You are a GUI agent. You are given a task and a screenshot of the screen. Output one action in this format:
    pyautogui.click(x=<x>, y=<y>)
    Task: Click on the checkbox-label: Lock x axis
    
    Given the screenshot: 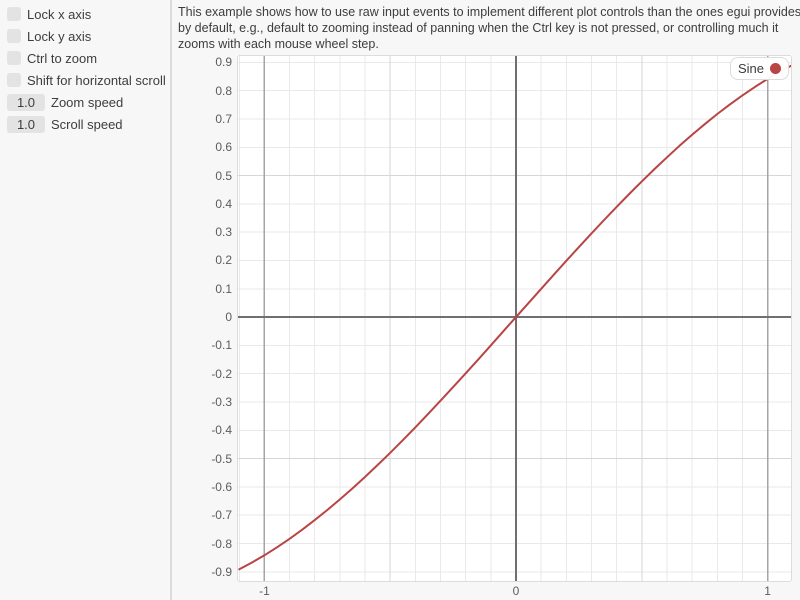 What is the action you would take?
    pyautogui.click(x=59, y=14)
    